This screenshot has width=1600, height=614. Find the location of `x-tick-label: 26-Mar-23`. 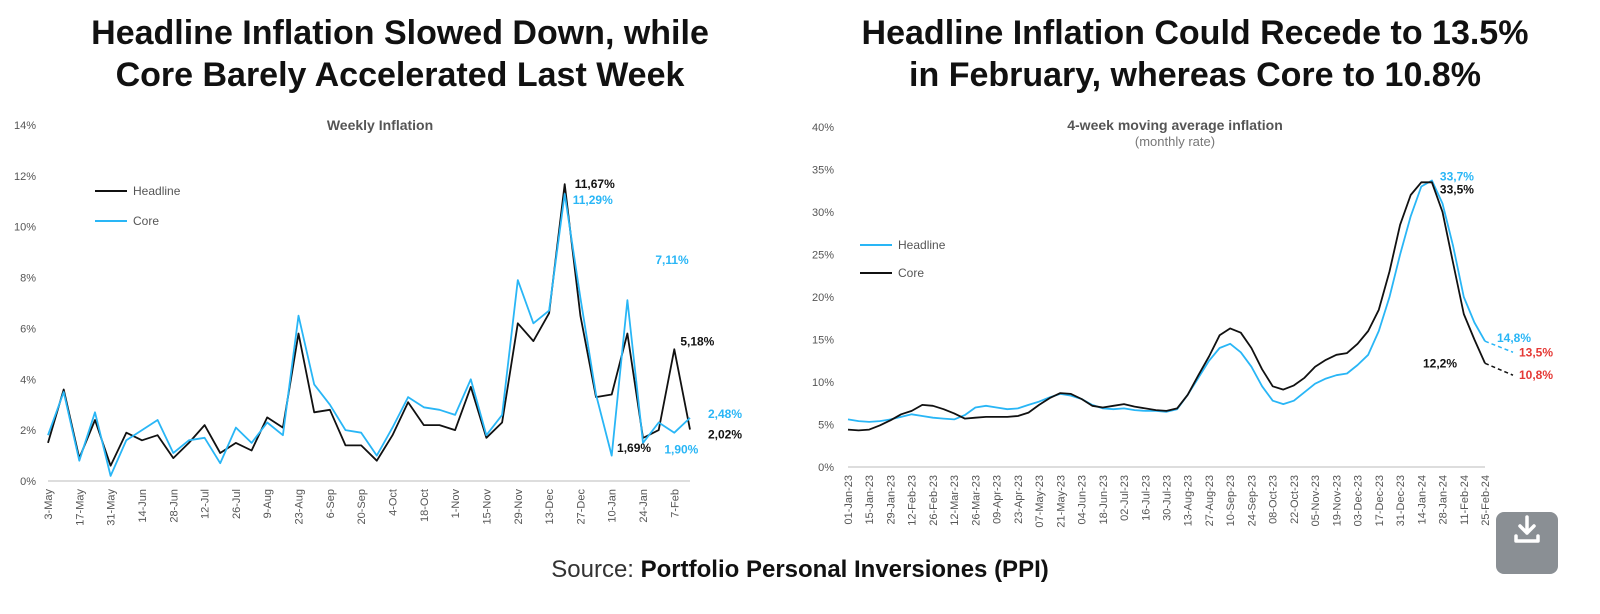

x-tick-label: 26-Mar-23 is located at coordinates (976, 500).